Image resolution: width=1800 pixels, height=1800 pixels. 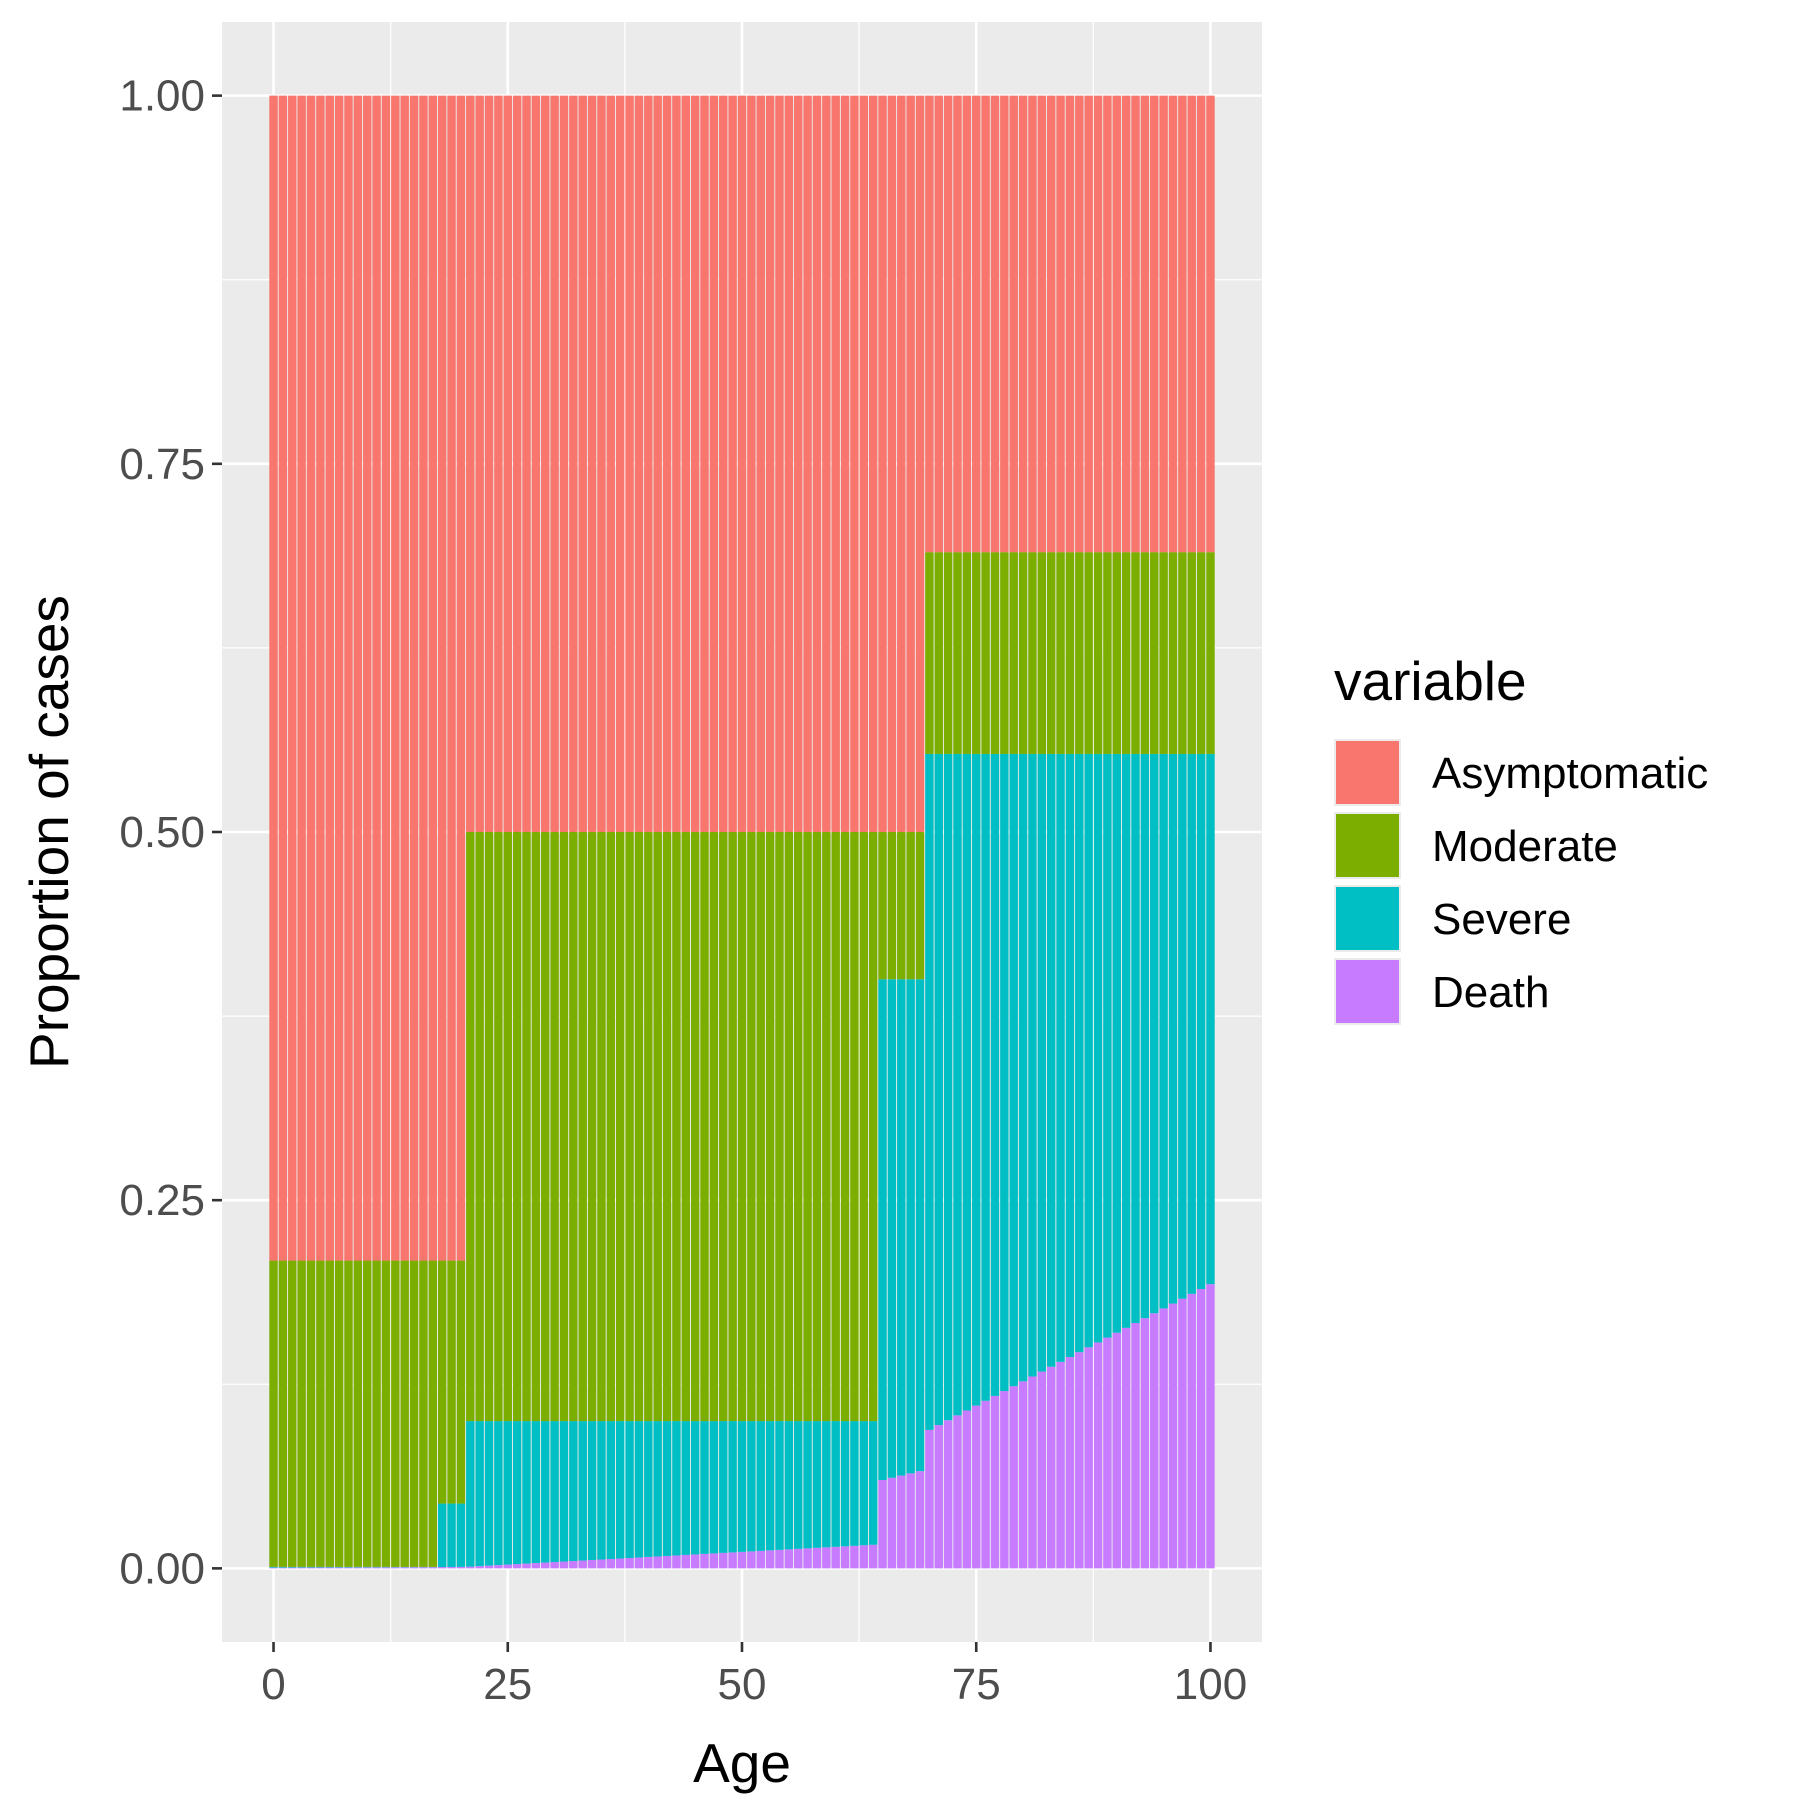 What do you see at coordinates (1501, 919) in the screenshot?
I see `legend-label-severe: Severe` at bounding box center [1501, 919].